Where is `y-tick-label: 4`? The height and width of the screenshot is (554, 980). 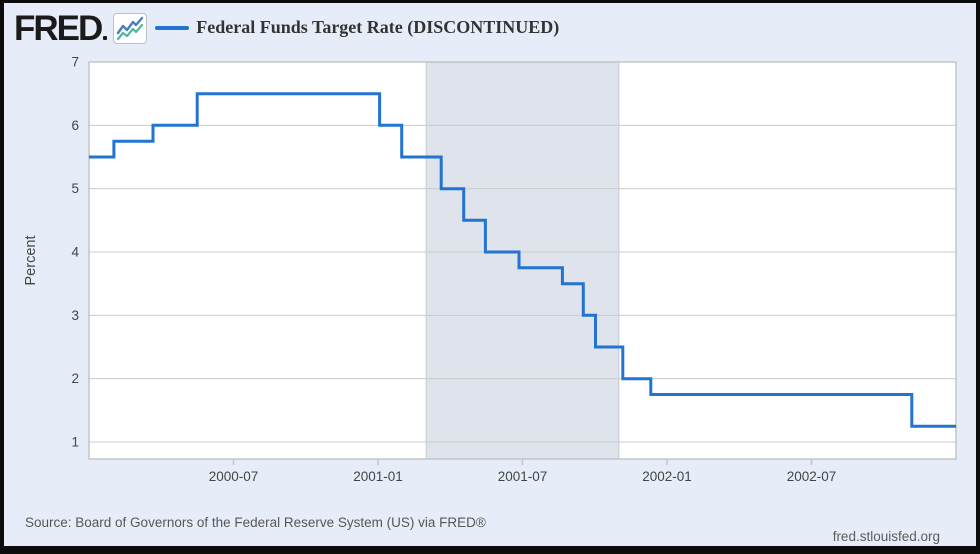
y-tick-label: 4 is located at coordinates (75, 252).